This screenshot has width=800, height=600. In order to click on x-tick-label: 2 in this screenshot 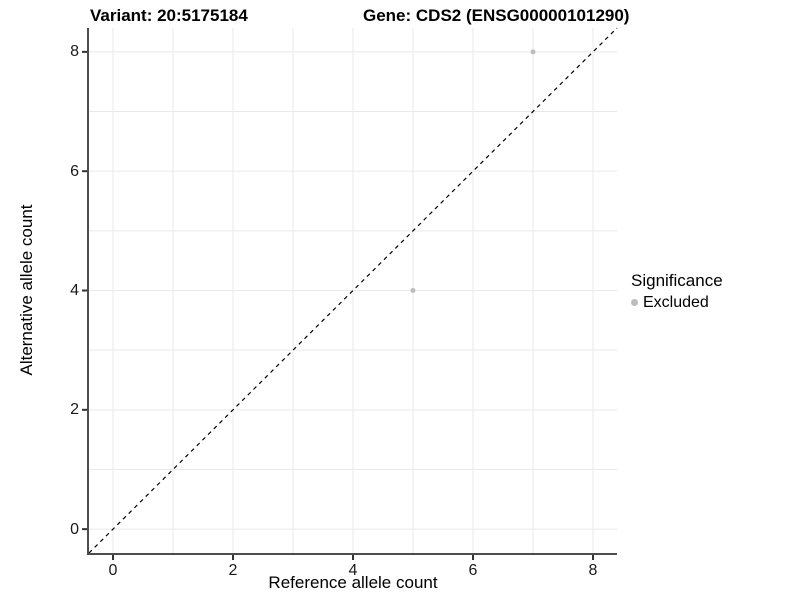, I will do `click(233, 570)`.